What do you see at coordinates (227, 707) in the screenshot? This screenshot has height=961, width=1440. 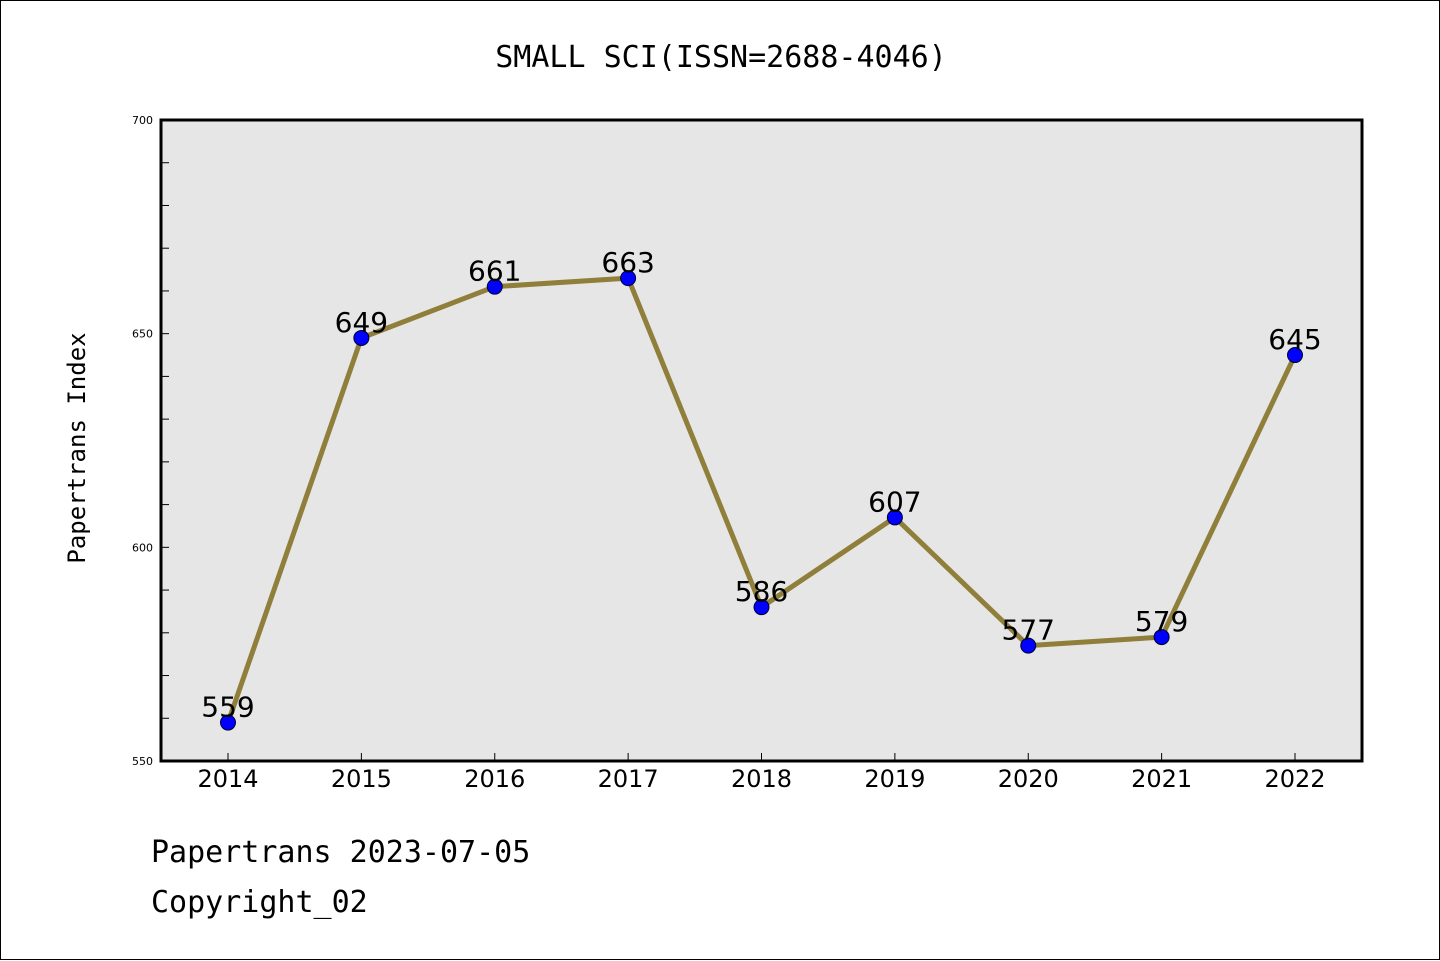 I see `data-label: 559` at bounding box center [227, 707].